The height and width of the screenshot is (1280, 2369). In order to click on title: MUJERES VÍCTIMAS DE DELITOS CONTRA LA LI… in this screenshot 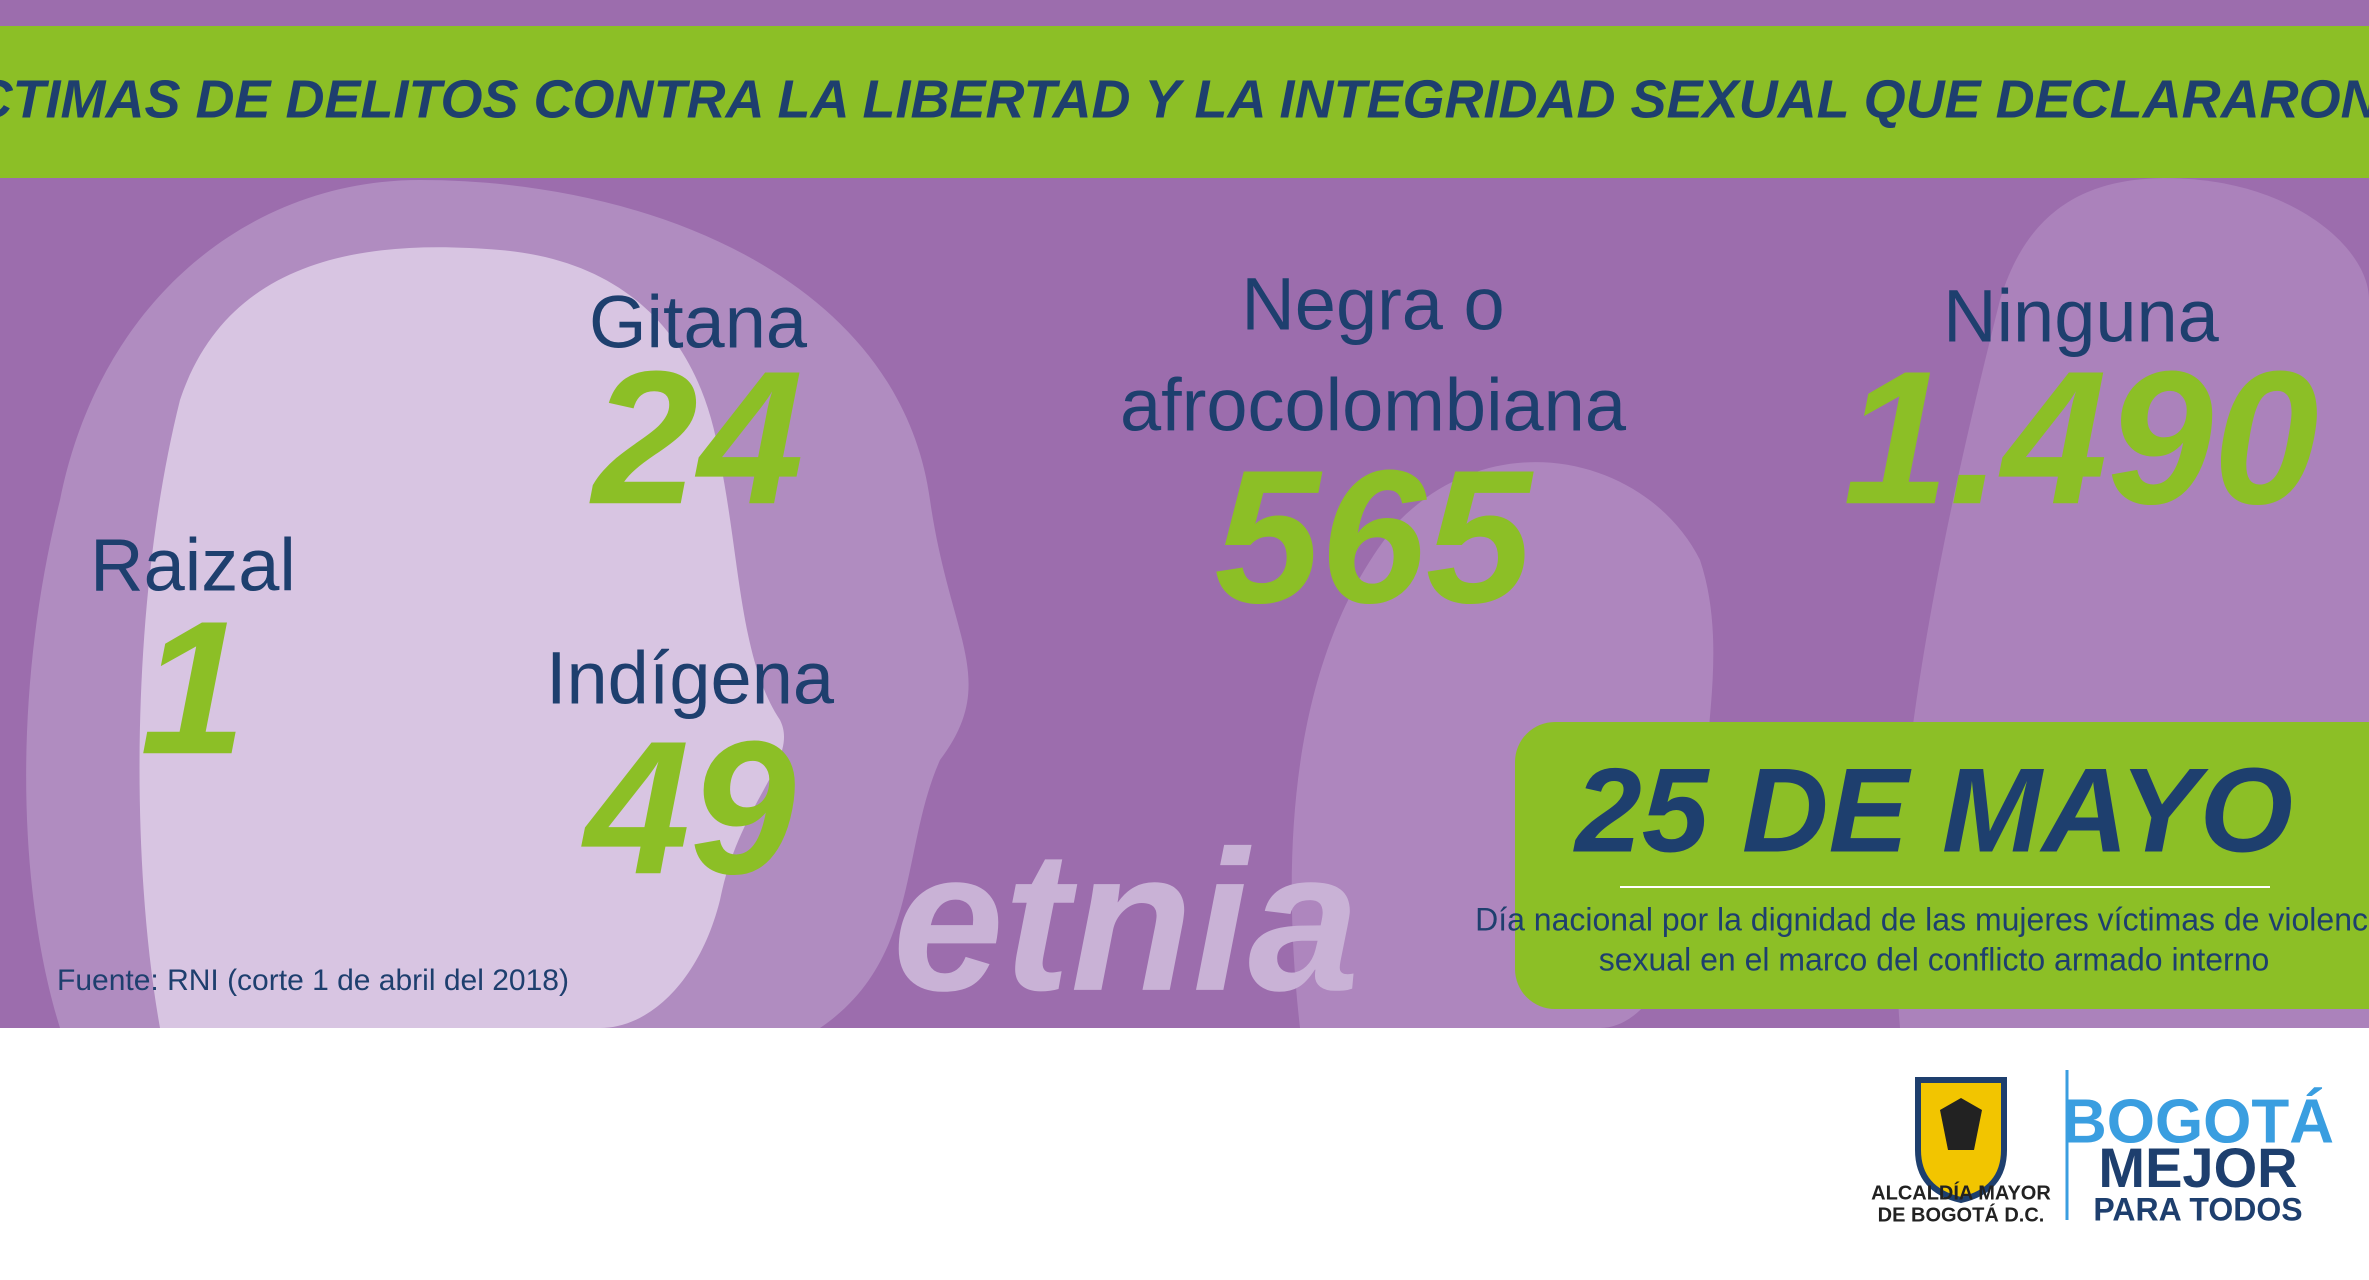, I will do `click(1184, 99)`.